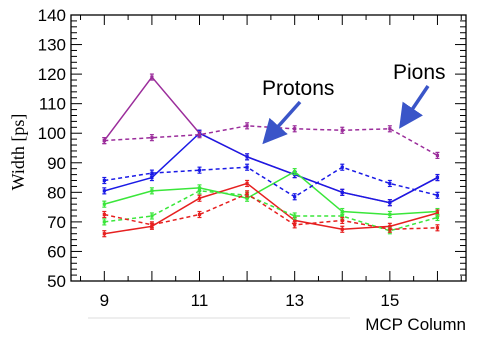 This screenshot has width=477, height=340. What do you see at coordinates (52, 45) in the screenshot?
I see `y-tick-label: 130` at bounding box center [52, 45].